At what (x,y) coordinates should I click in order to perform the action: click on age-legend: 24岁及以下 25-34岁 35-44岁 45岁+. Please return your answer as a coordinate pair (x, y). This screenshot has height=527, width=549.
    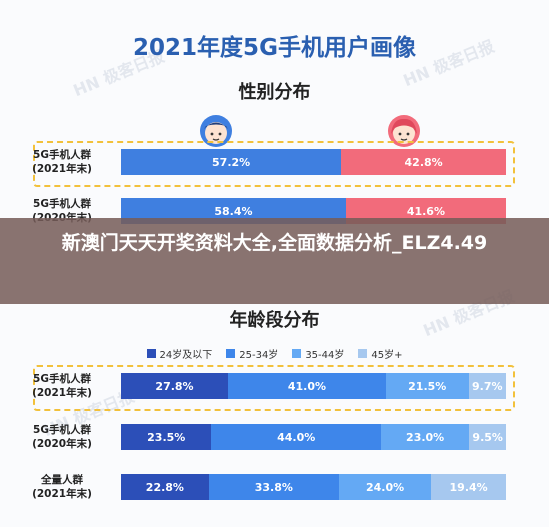
    Looking at the image, I should click on (274, 353).